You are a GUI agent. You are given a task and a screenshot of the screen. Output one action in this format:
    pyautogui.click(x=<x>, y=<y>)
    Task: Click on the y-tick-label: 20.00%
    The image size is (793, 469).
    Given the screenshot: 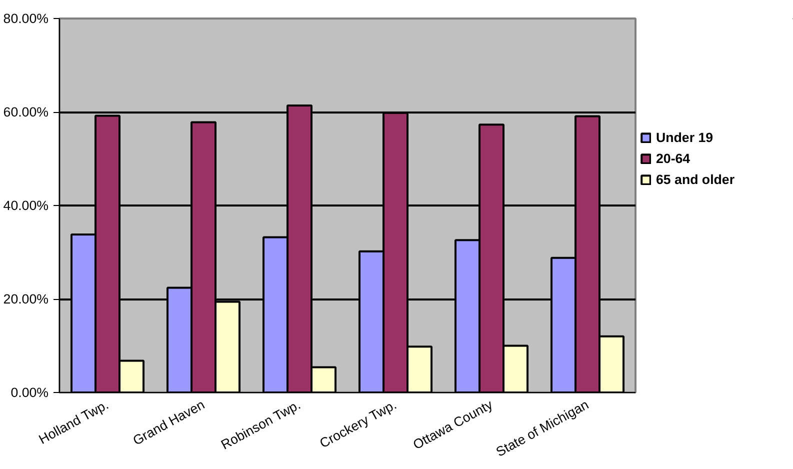 What is the action you would take?
    pyautogui.click(x=26, y=299)
    